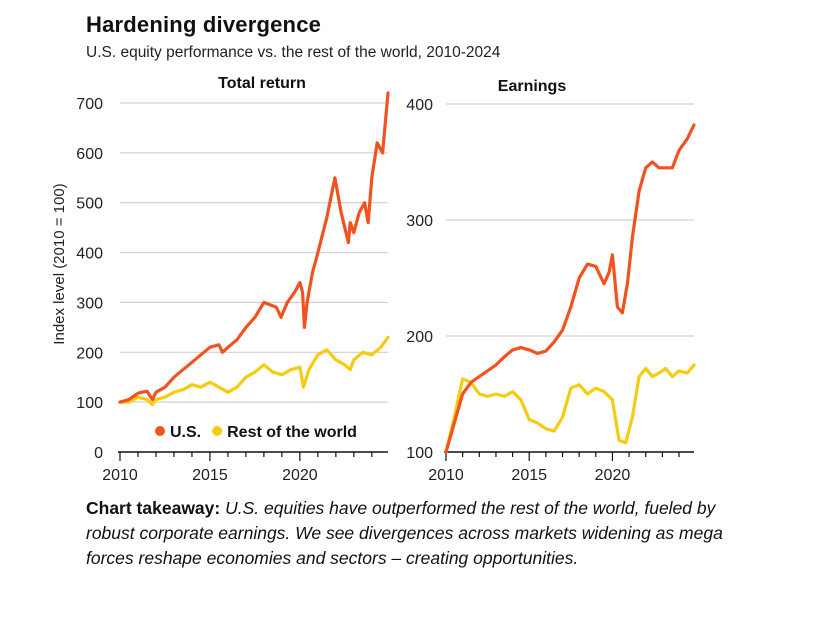 The height and width of the screenshot is (624, 815). What do you see at coordinates (292, 432) in the screenshot?
I see `legend-label-rest-of-the-world: Rest of the world` at bounding box center [292, 432].